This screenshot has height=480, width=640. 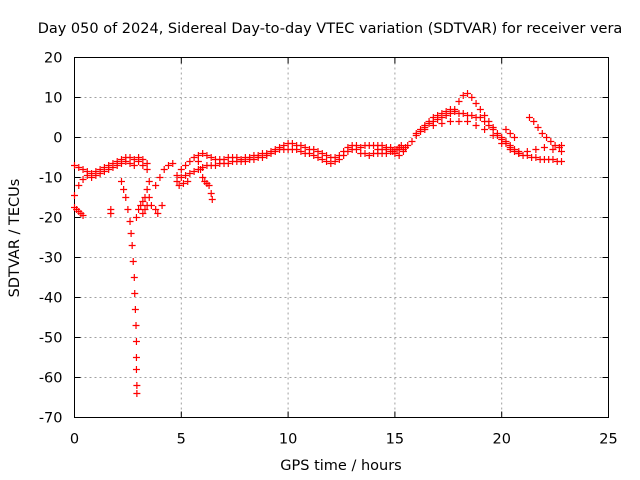 I want to click on series-track-late-d, so click(x=392, y=150).